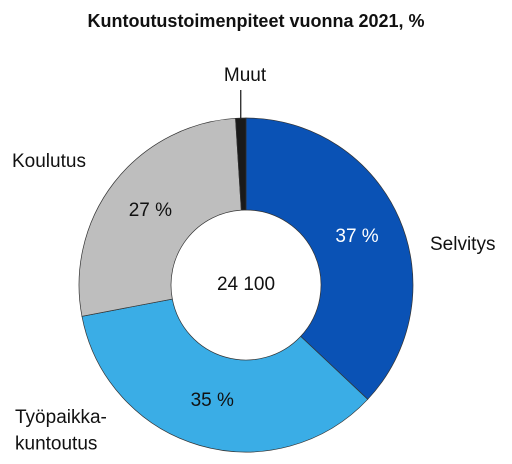 The width and height of the screenshot is (512, 464). Describe the element at coordinates (61, 431) in the screenshot. I see `category-label: Työpaikka-kuntoutus` at that location.